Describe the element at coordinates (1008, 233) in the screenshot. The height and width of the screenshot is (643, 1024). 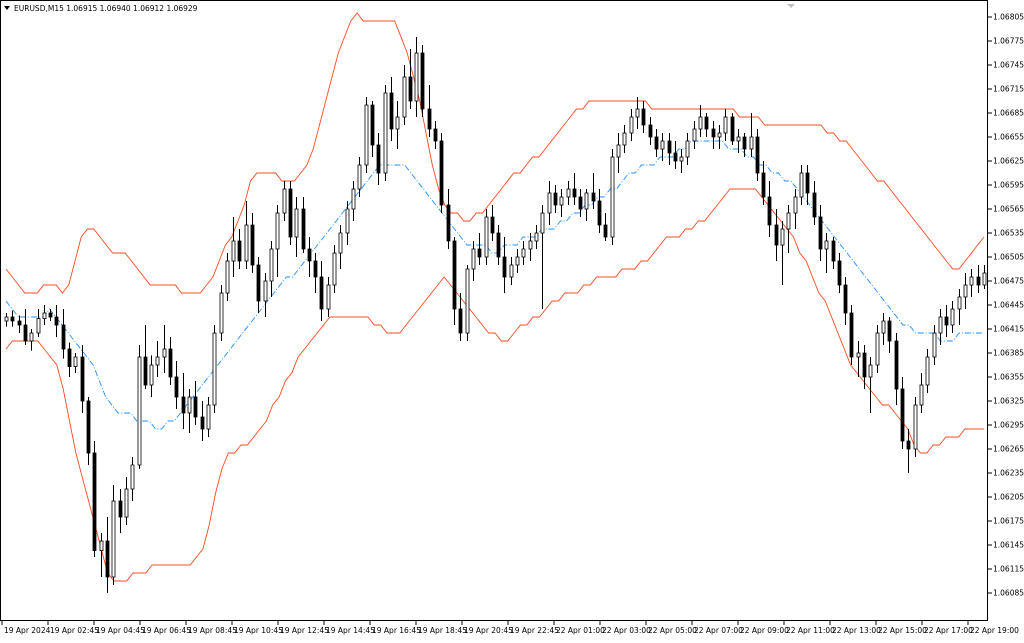
I see `y-tick-label: 1.06535` at that location.